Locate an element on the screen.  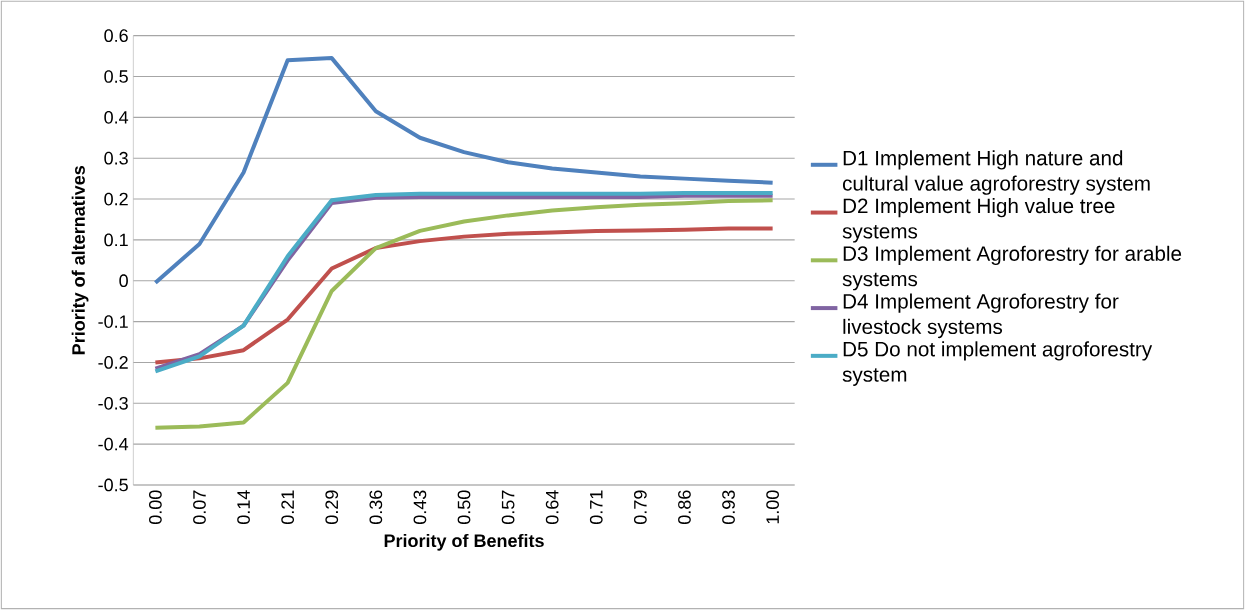
y-tick-label: -0.2 is located at coordinates (113, 362).